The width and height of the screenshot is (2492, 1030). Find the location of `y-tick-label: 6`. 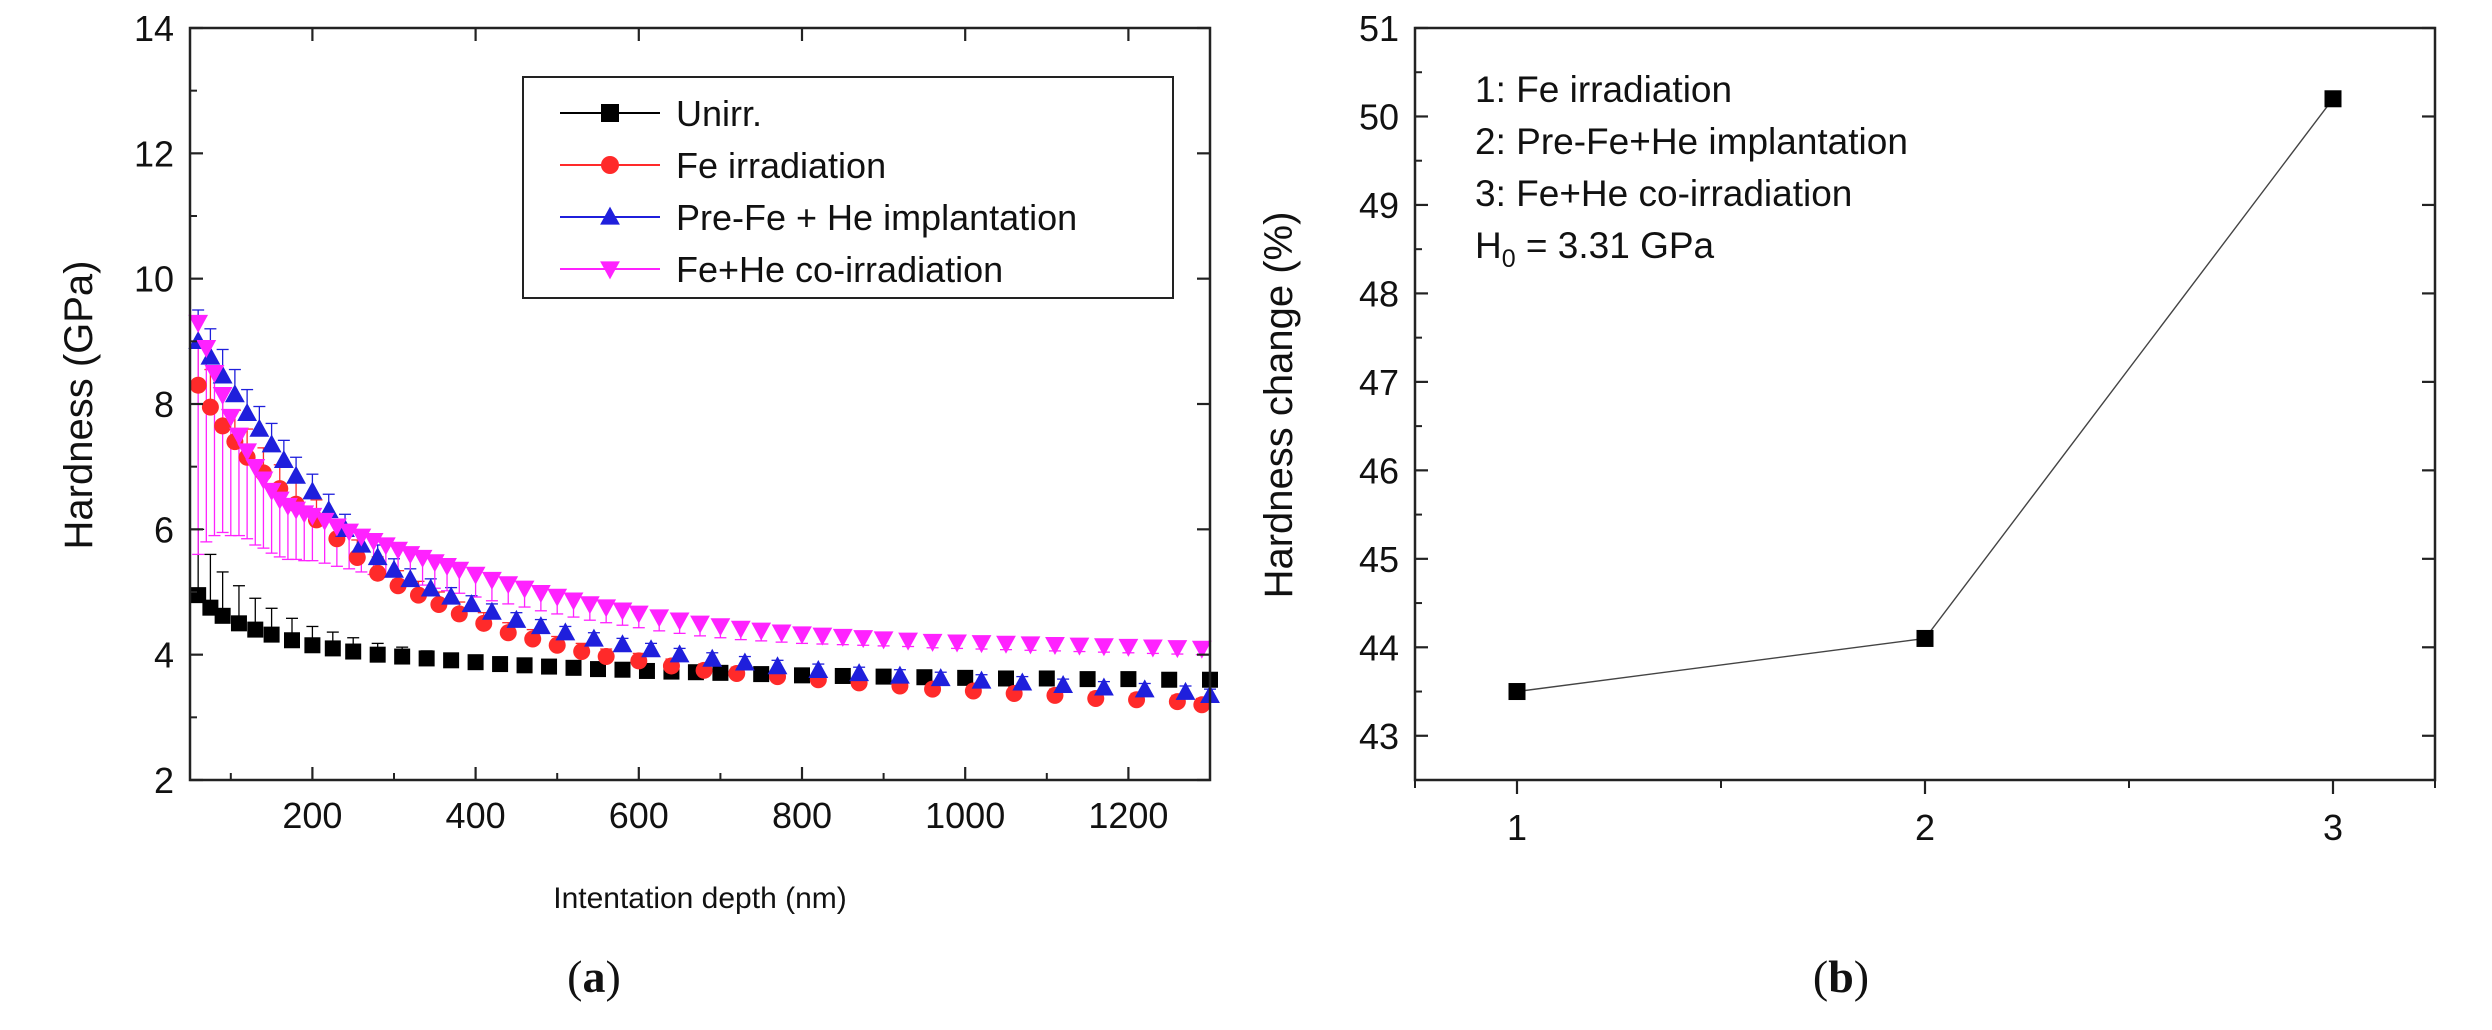

y-tick-label: 6 is located at coordinates (164, 529).